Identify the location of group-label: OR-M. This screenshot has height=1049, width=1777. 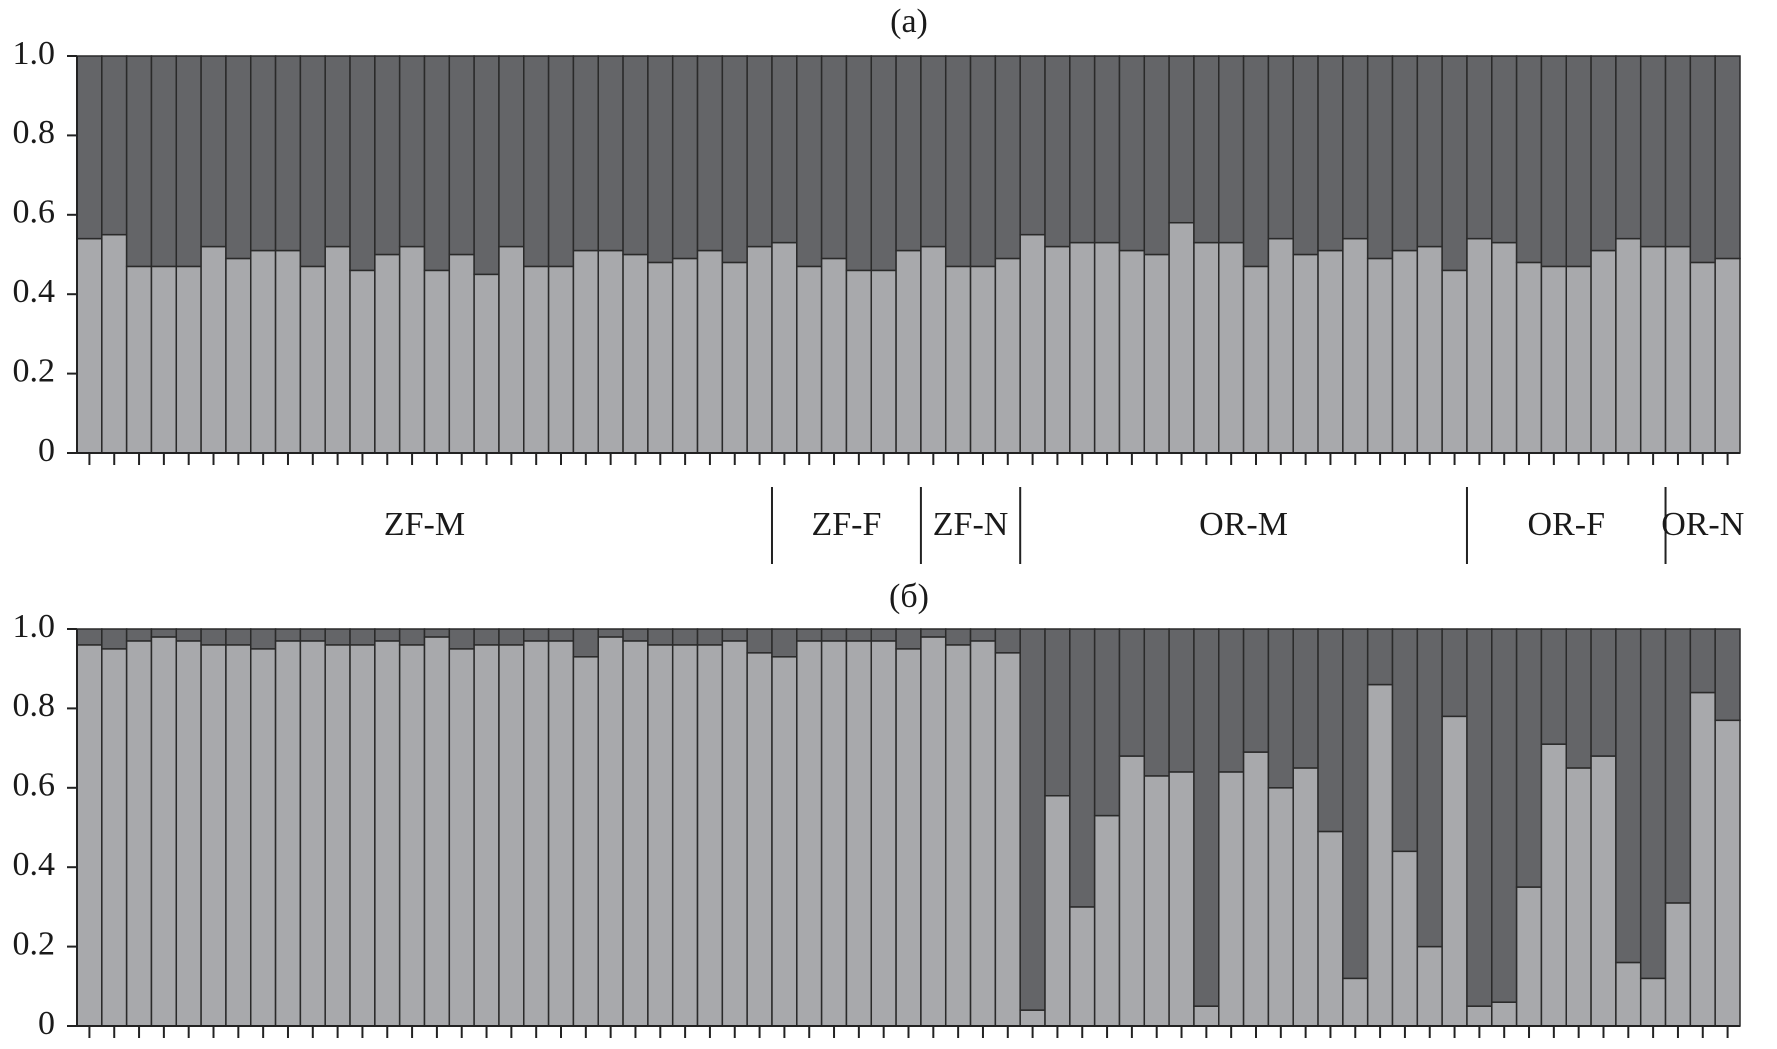
(1243, 524).